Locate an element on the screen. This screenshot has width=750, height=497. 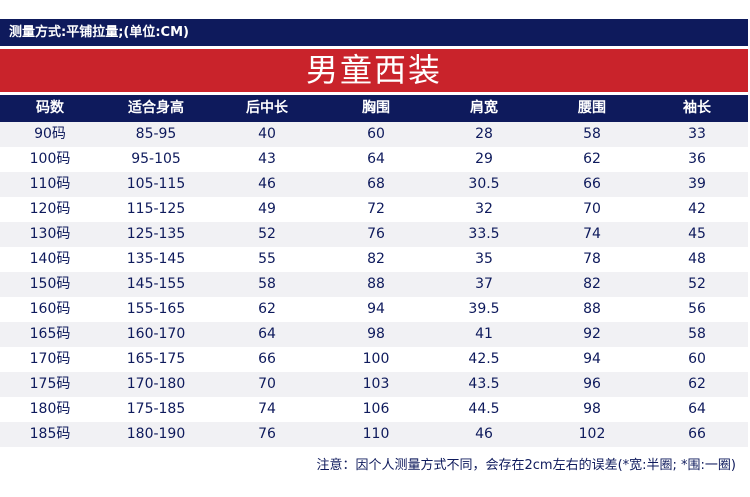
cell-sleeve: 64 is located at coordinates (697, 409).